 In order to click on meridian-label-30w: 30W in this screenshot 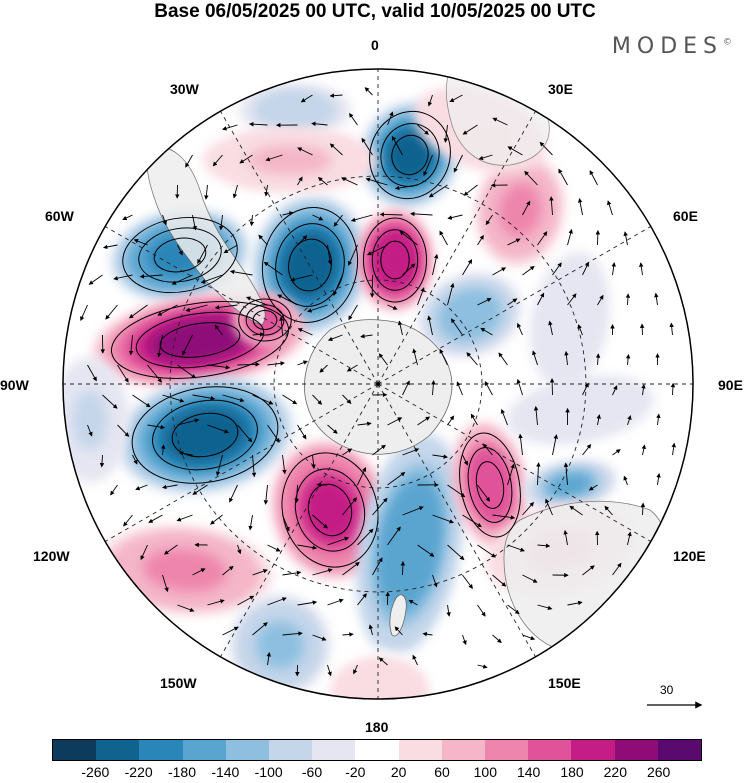, I will do `click(184, 89)`.